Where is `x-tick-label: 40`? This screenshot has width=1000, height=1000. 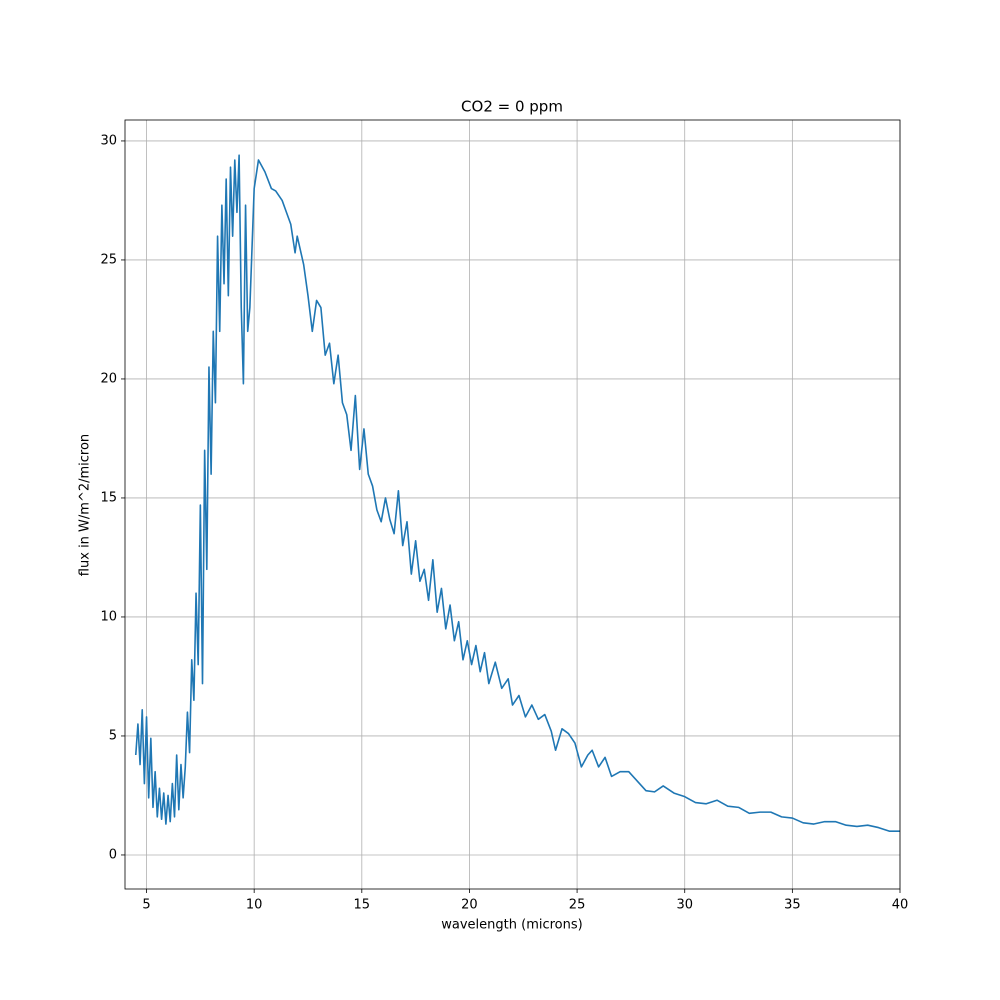
x-tick-label: 40 is located at coordinates (900, 905).